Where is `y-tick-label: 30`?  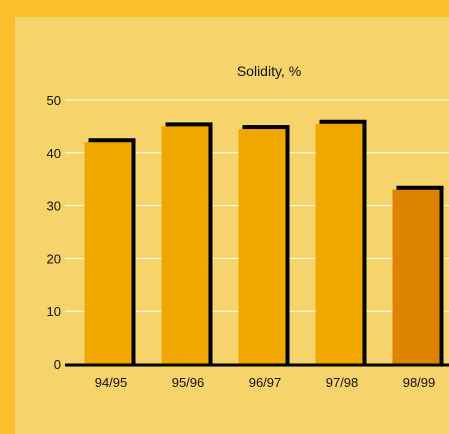
y-tick-label: 30 is located at coordinates (54, 206).